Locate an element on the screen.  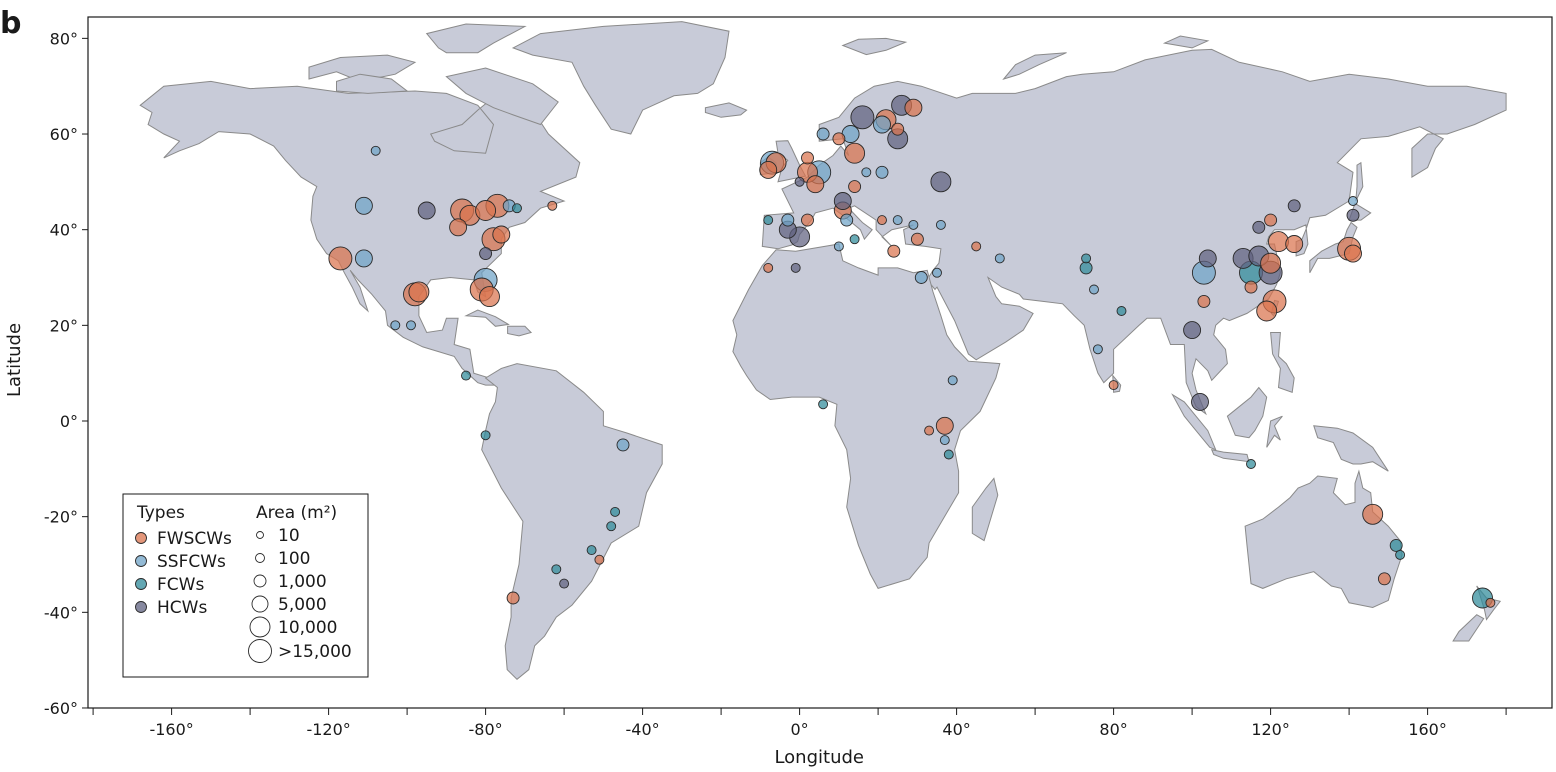
legend-area-label: 10 is located at coordinates (289, 536).